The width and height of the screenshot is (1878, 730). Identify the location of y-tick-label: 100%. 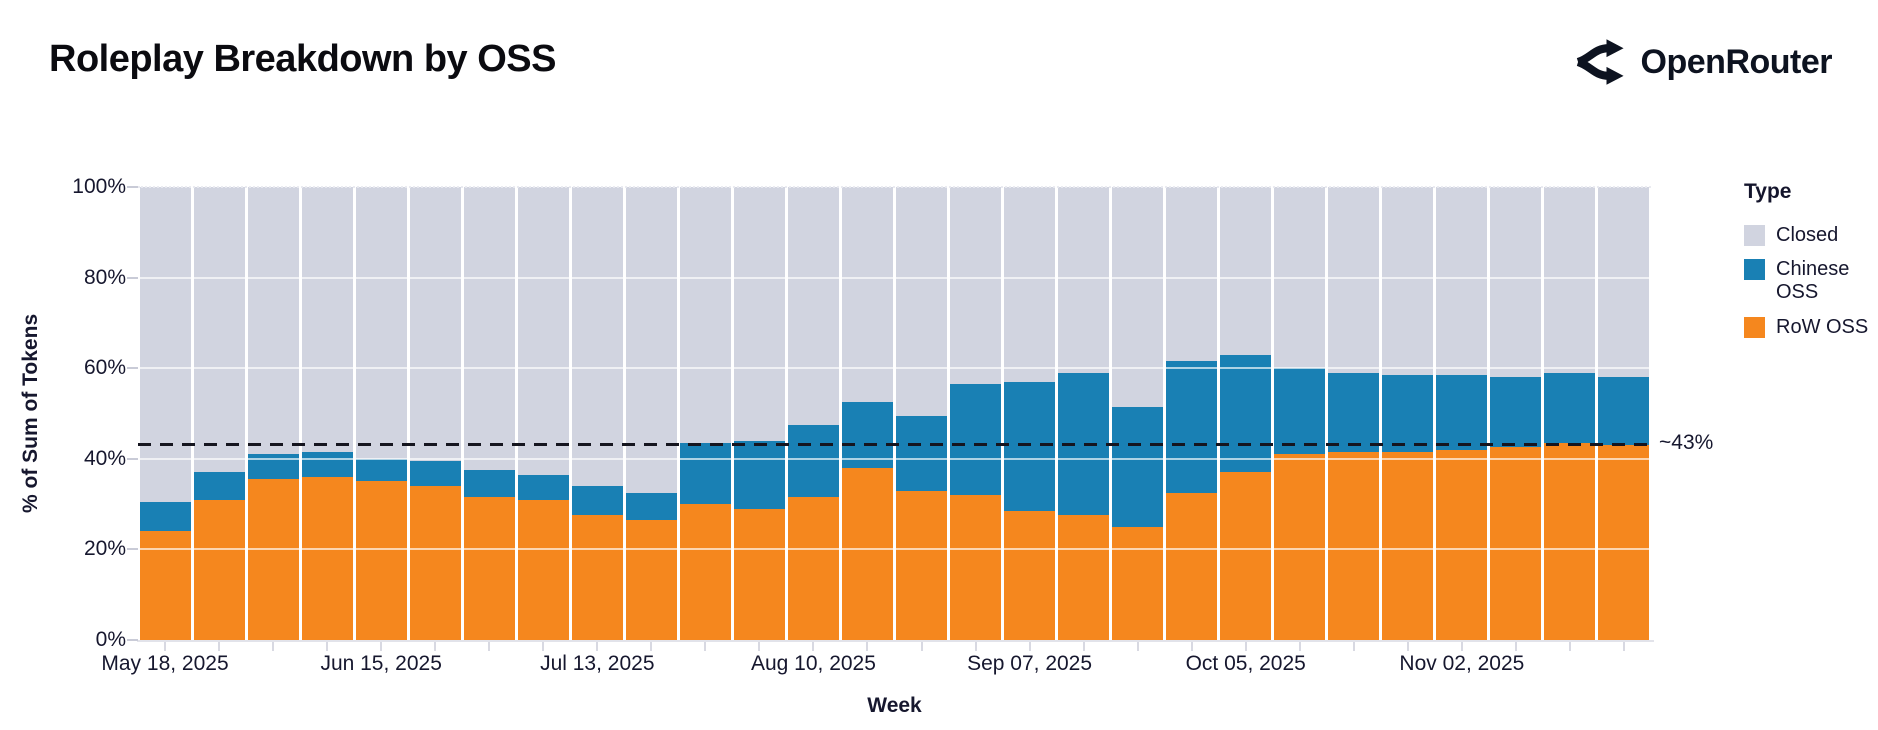
(99, 186).